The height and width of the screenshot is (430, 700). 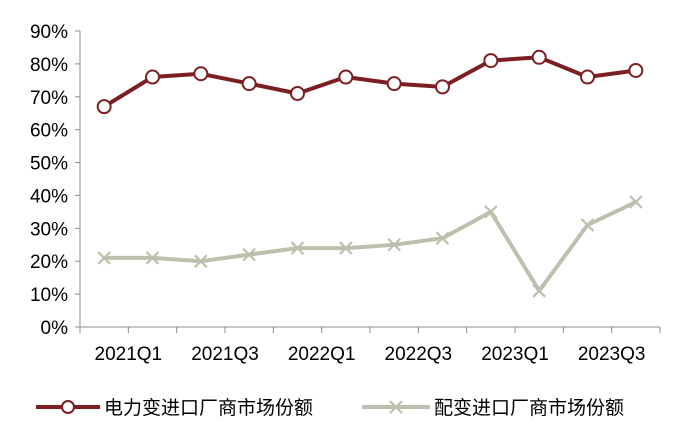 I want to click on y-tick-label: 0%, so click(x=55, y=328).